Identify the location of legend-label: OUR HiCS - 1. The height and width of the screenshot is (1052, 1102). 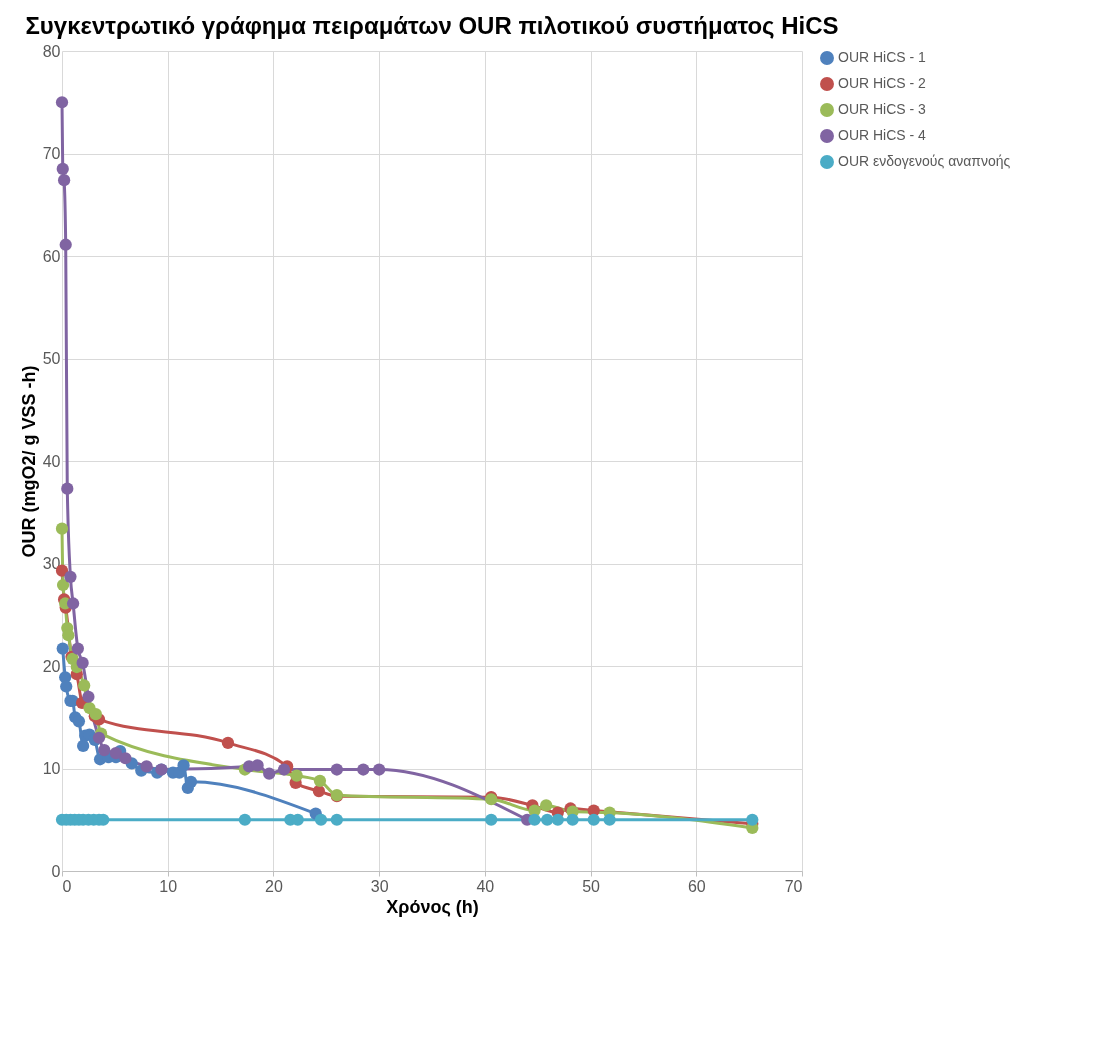
(882, 57).